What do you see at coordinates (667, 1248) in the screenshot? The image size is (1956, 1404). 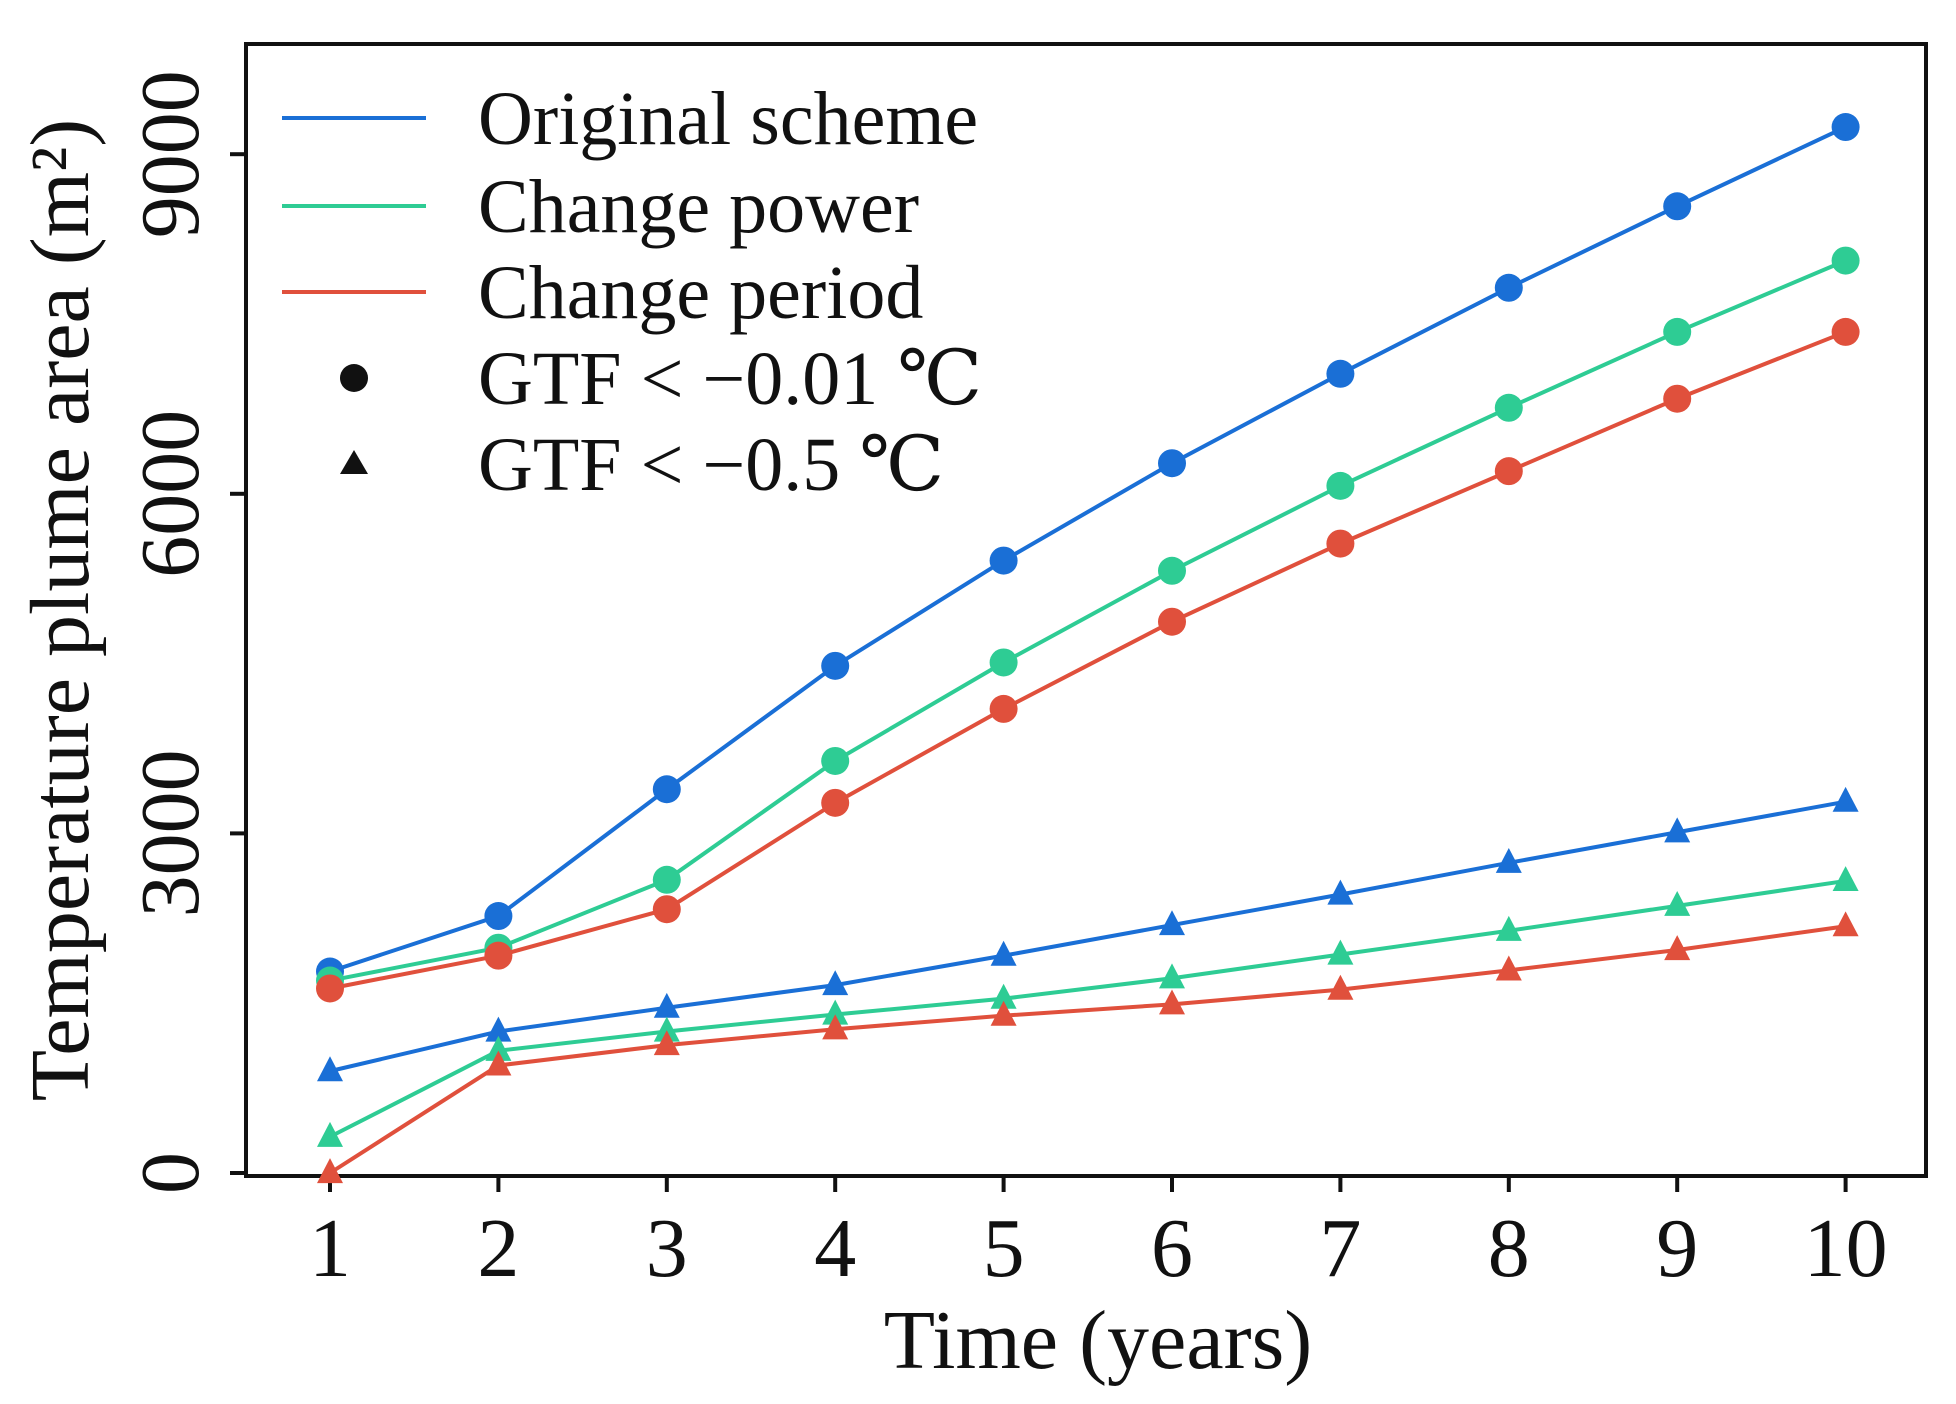 I see `x-tick-label: 3` at bounding box center [667, 1248].